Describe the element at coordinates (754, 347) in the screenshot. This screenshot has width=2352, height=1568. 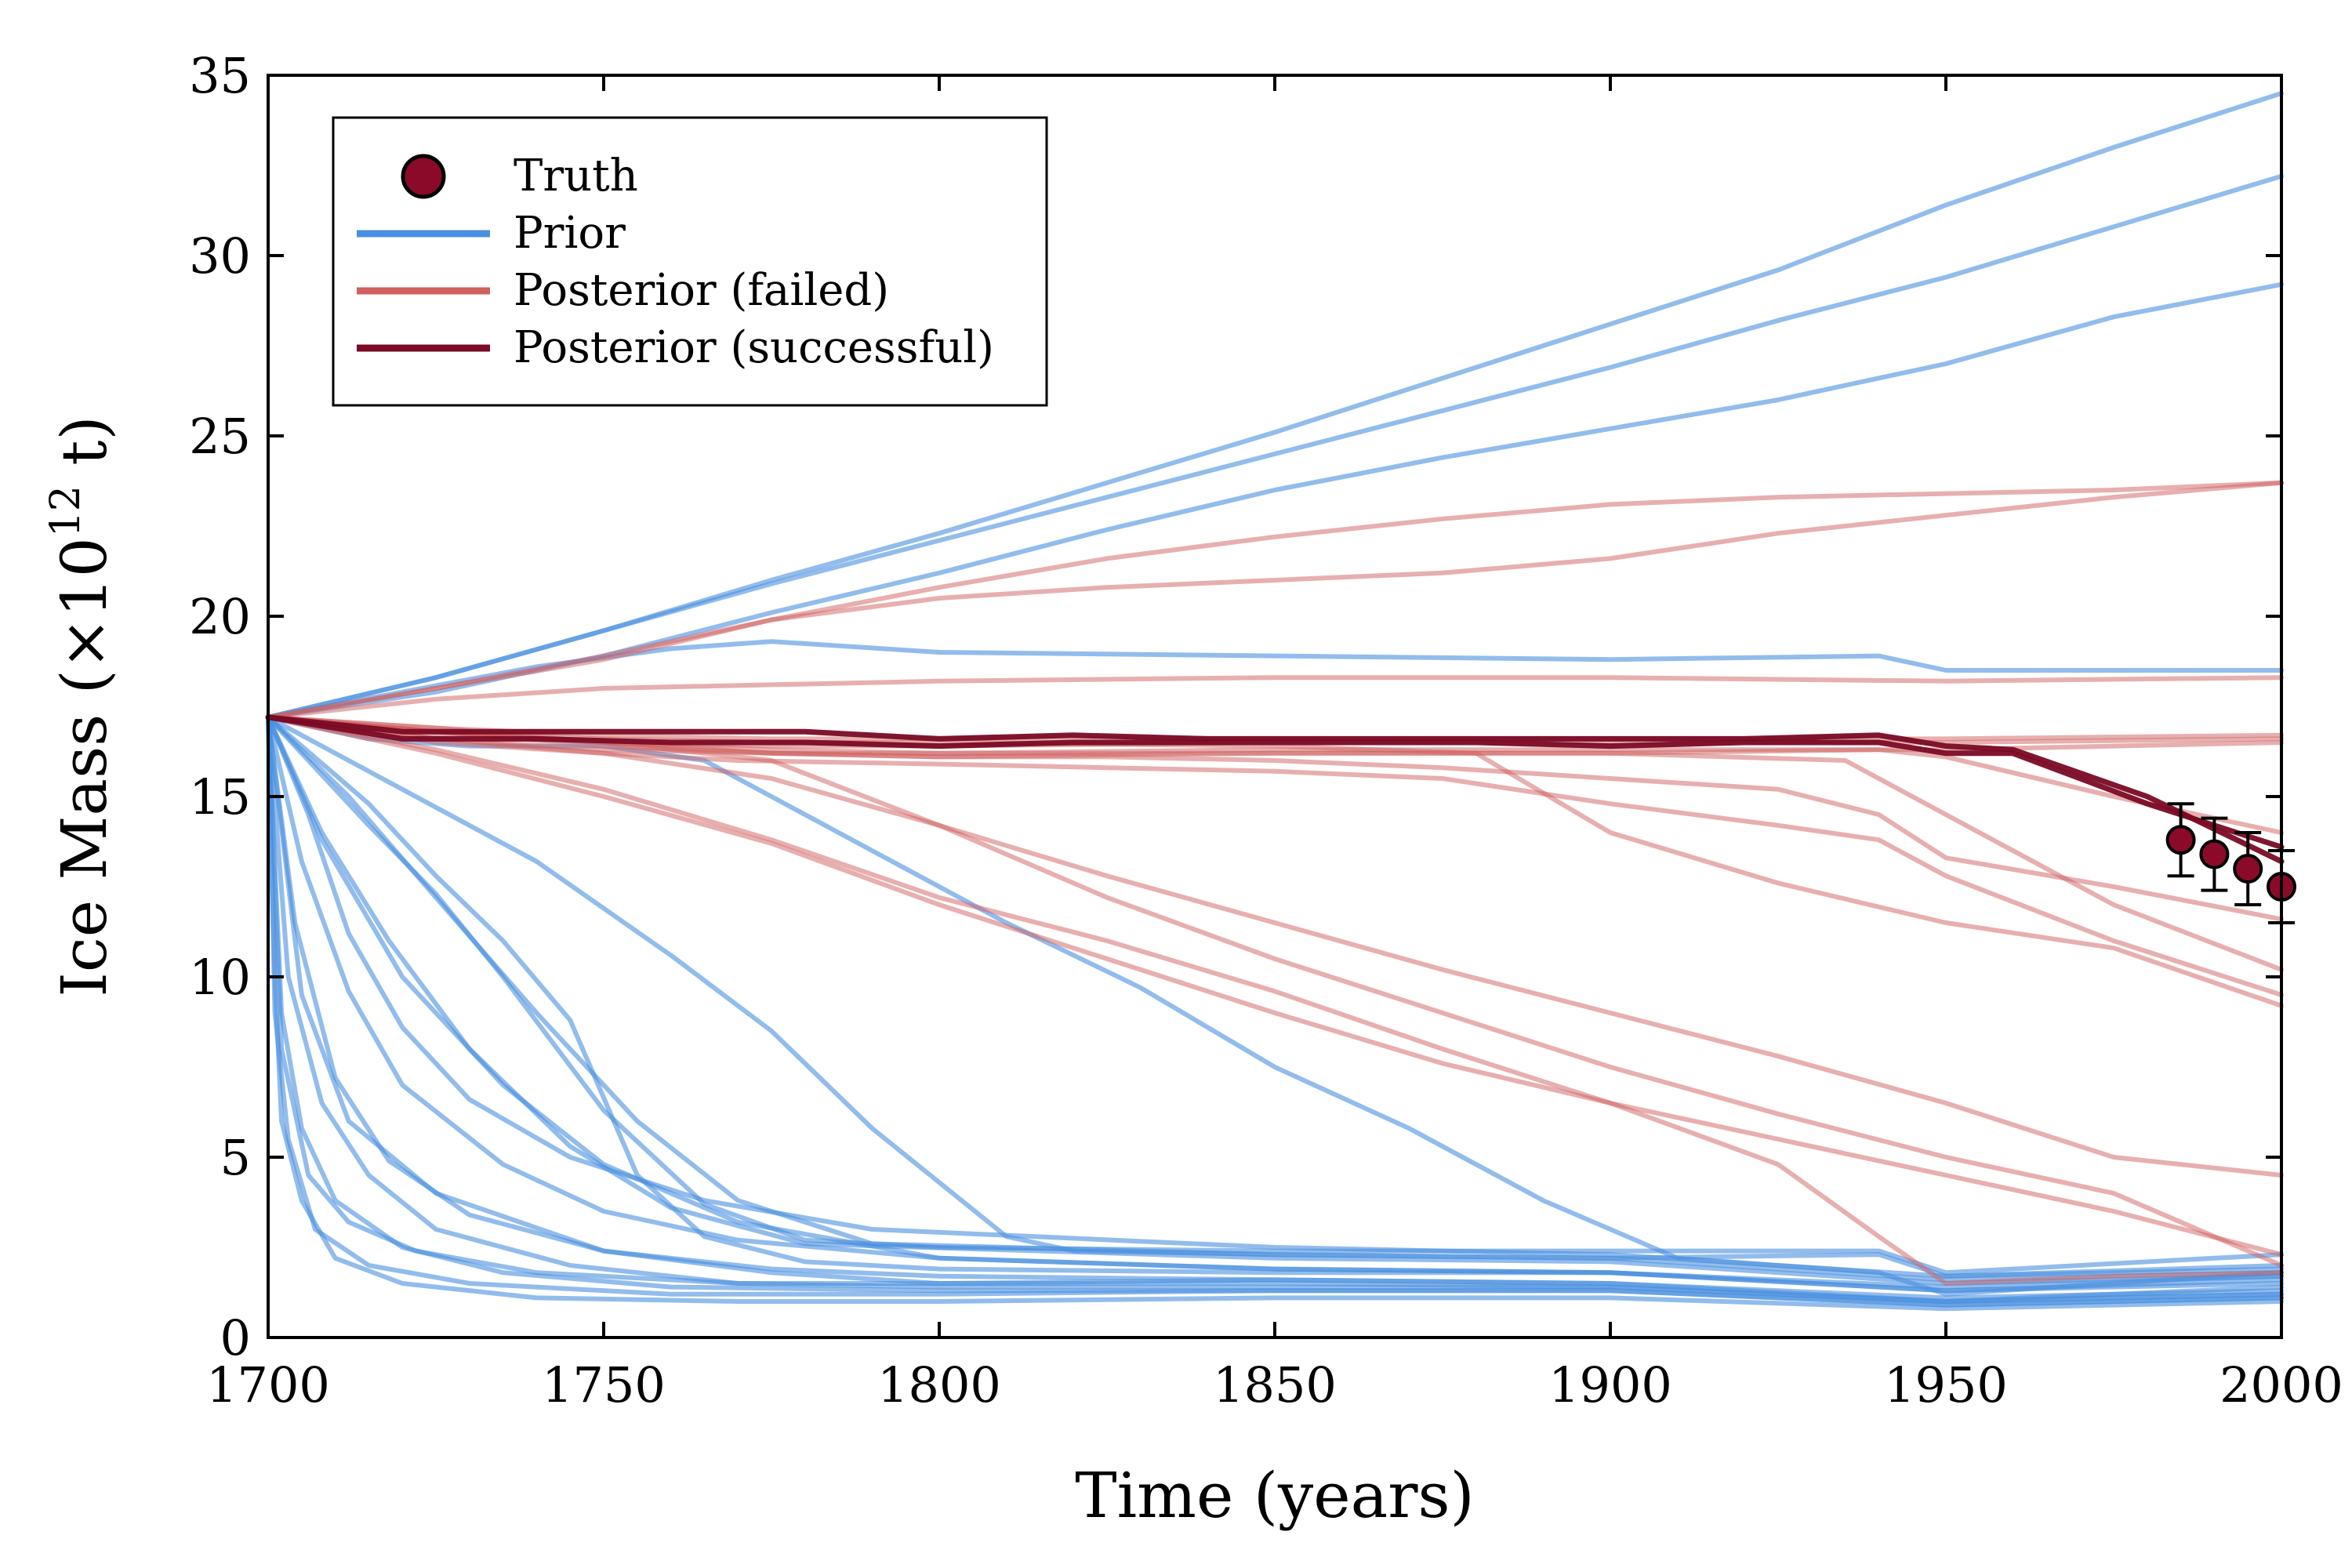
I see `legend-label-3: Posterior (successful)` at that location.